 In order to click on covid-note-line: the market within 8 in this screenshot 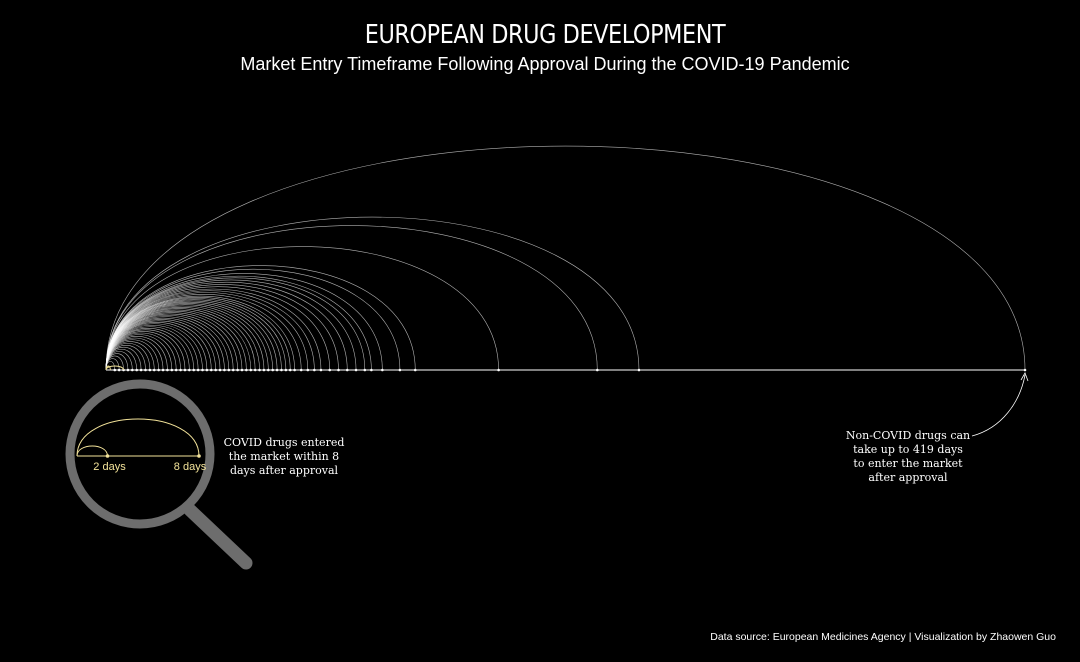, I will do `click(284, 456)`.